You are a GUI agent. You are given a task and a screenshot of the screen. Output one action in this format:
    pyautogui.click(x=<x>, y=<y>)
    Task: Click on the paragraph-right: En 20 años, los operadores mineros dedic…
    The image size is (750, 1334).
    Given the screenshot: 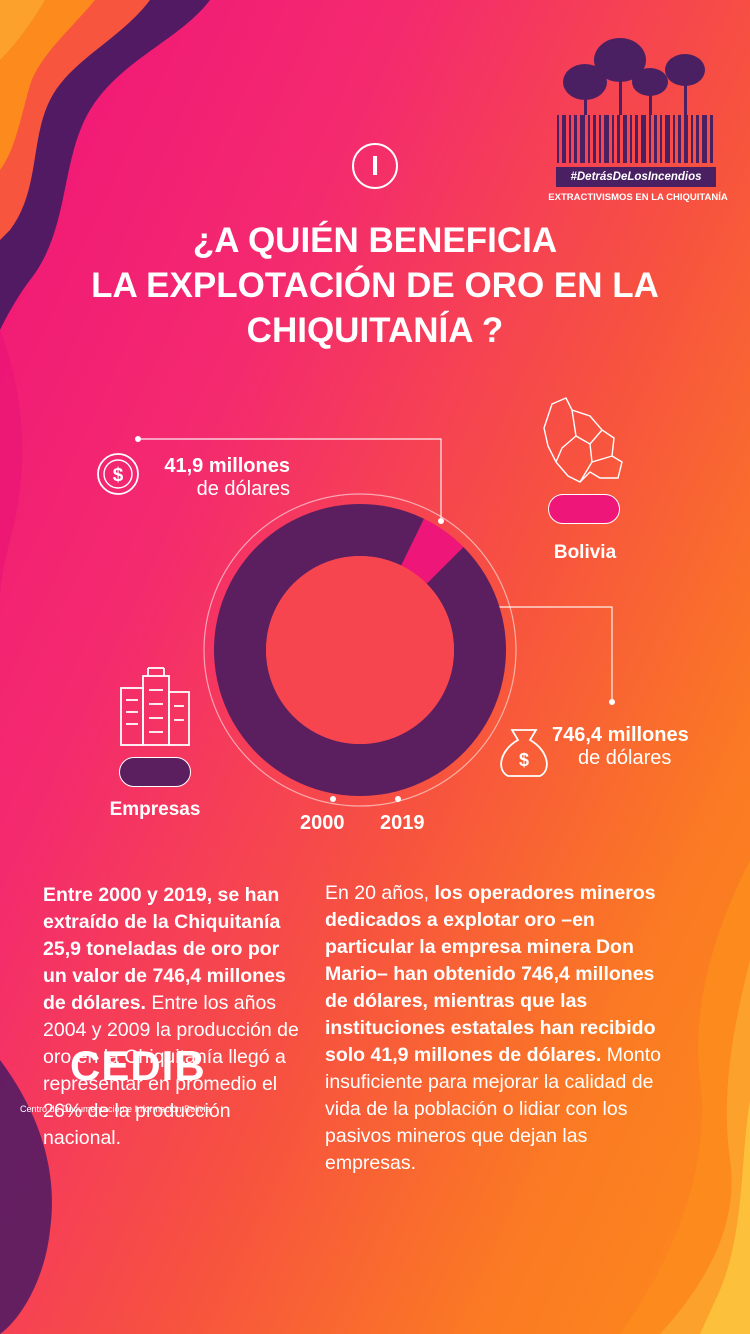 What is the action you would take?
    pyautogui.click(x=497, y=1028)
    